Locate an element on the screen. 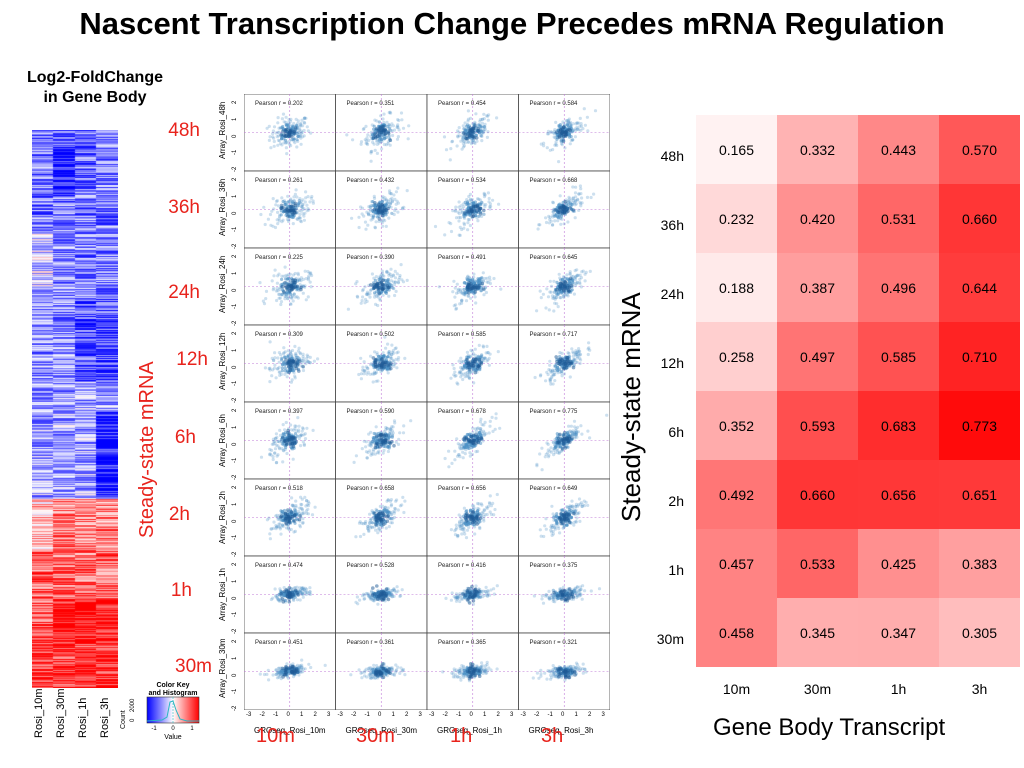 The width and height of the screenshot is (1024, 768). scatter-panel: Pearson r = 0.584 is located at coordinates (564, 133).